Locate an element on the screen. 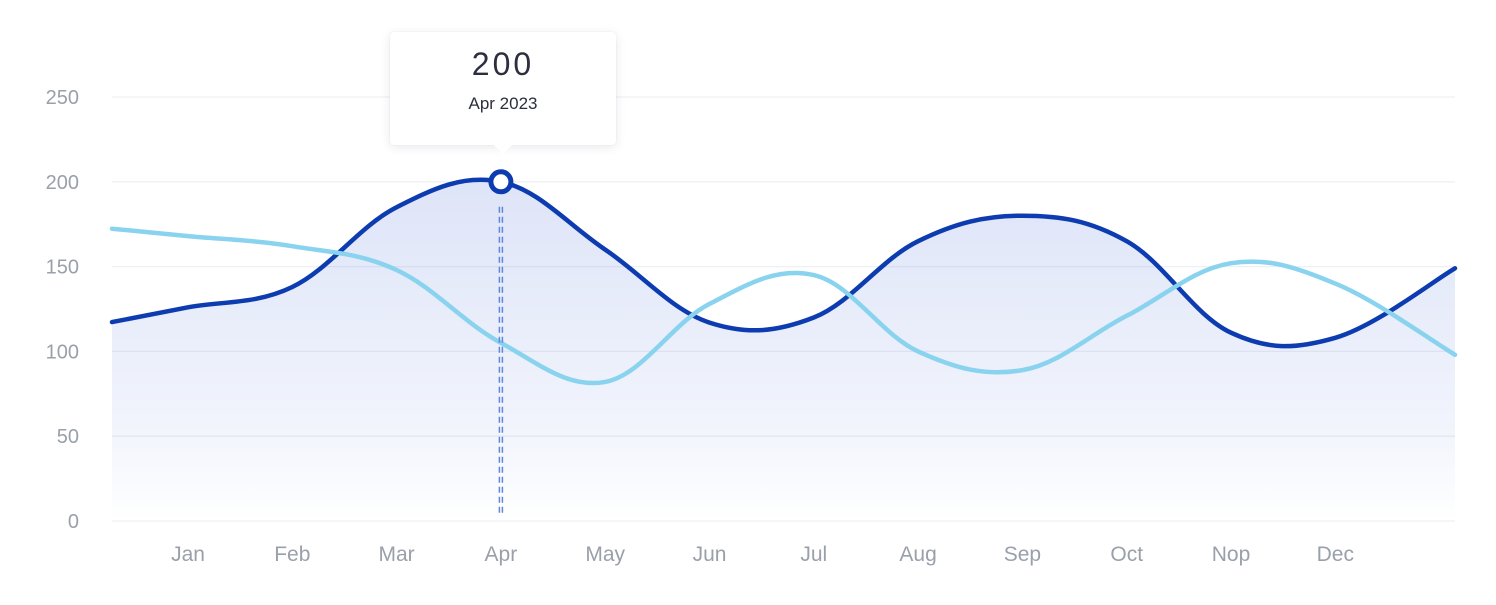 The image size is (1496, 605). tooltip-value: 200 is located at coordinates (503, 64).